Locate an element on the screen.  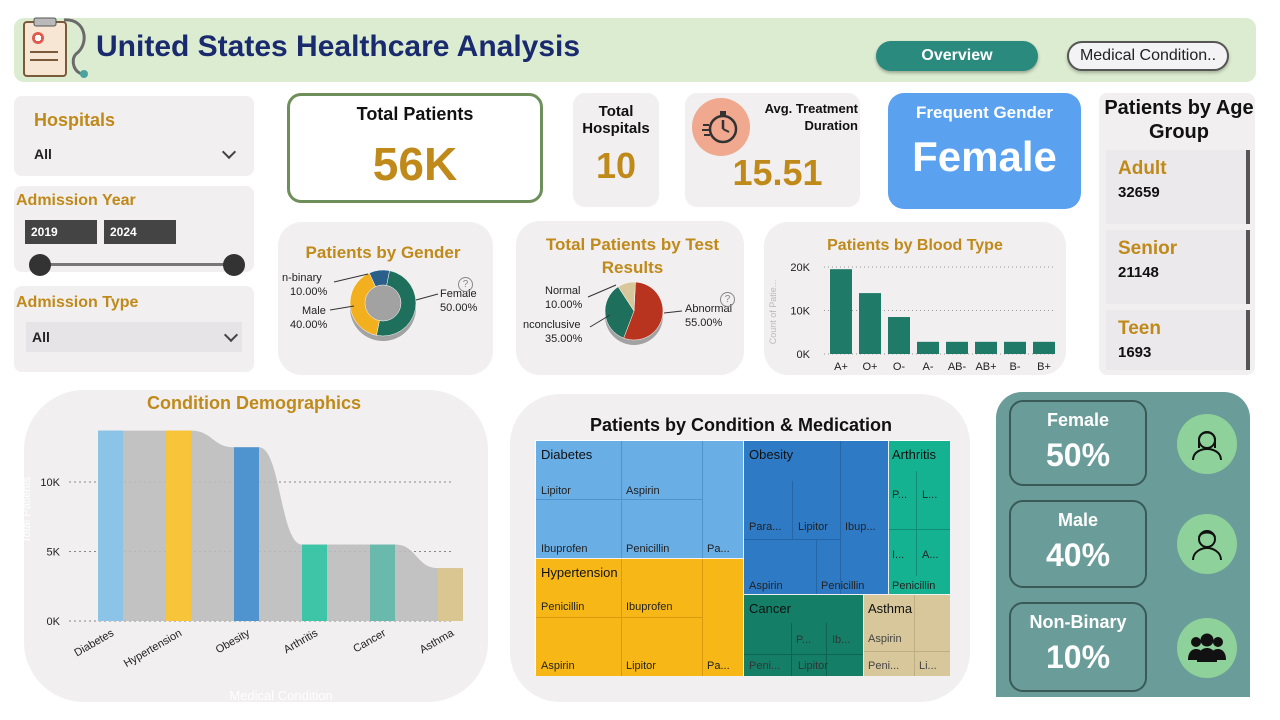
x-tick-label: Arthritis is located at coordinates (301, 641).